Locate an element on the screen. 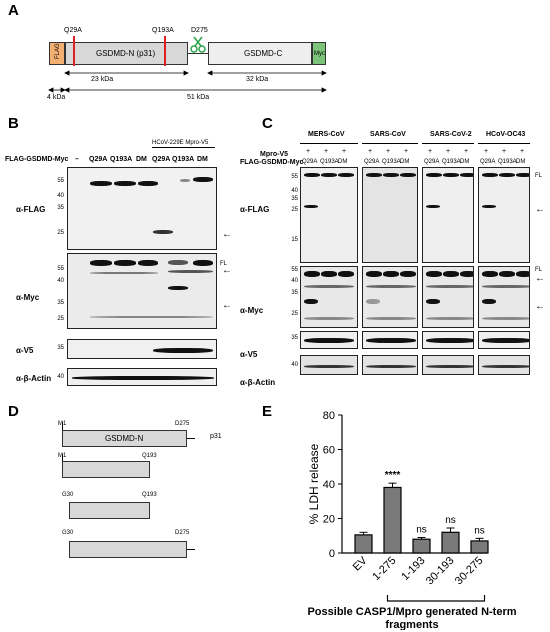  c-flag-label: α-FLAG is located at coordinates (255, 209).